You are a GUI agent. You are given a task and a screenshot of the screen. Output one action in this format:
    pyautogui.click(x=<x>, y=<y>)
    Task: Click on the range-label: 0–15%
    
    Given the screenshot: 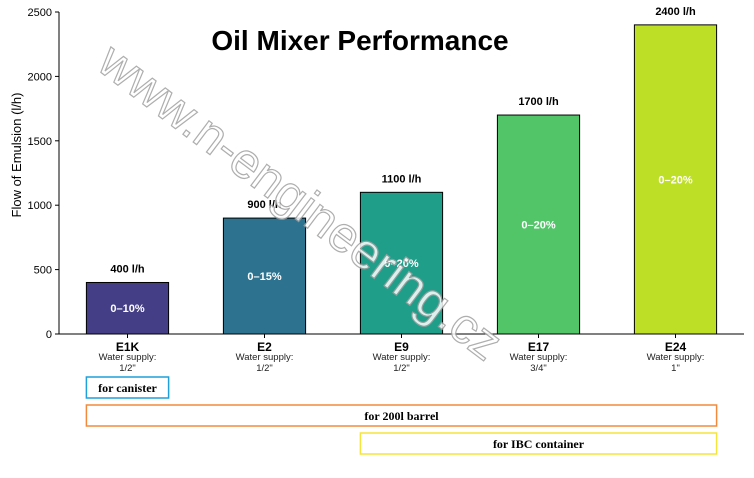 What is the action you would take?
    pyautogui.click(x=264, y=277)
    